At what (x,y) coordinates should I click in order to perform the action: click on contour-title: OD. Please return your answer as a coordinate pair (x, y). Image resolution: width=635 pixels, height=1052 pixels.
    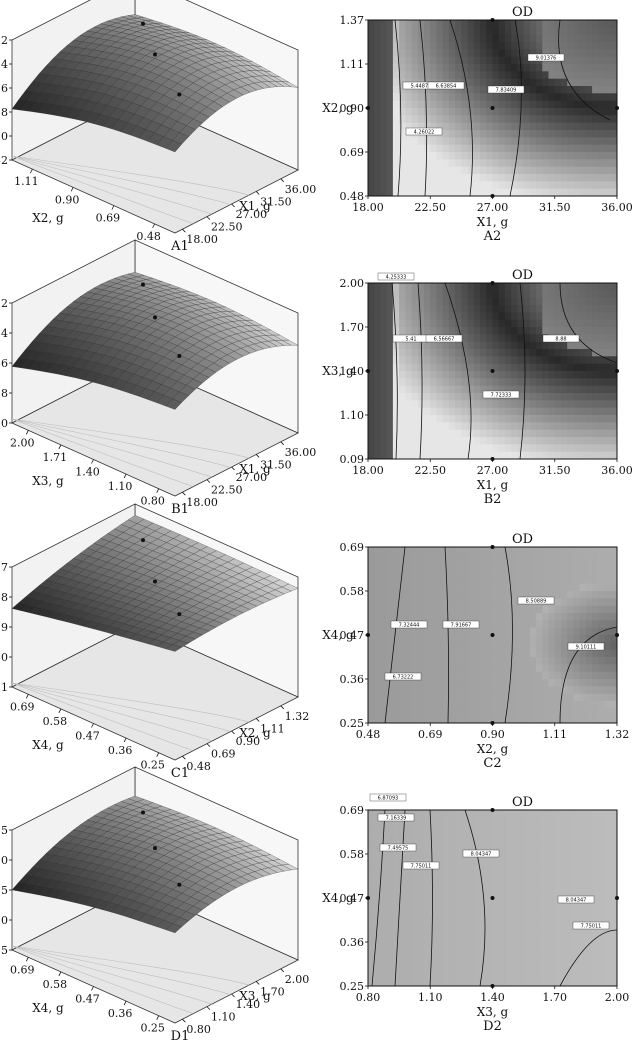
    Looking at the image, I should click on (522, 12).